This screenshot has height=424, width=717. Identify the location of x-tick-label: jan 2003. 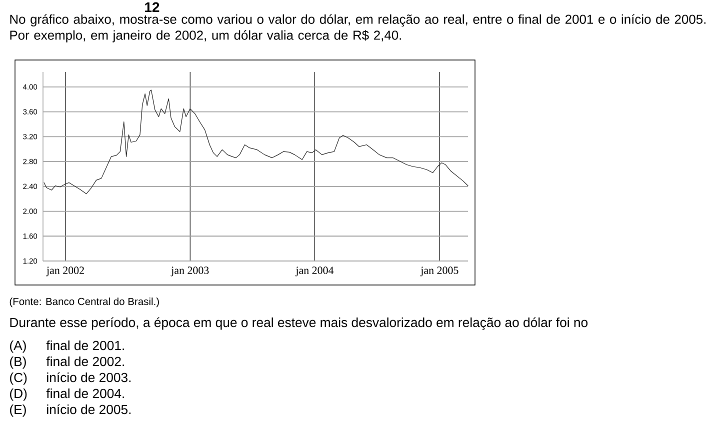
(189, 271).